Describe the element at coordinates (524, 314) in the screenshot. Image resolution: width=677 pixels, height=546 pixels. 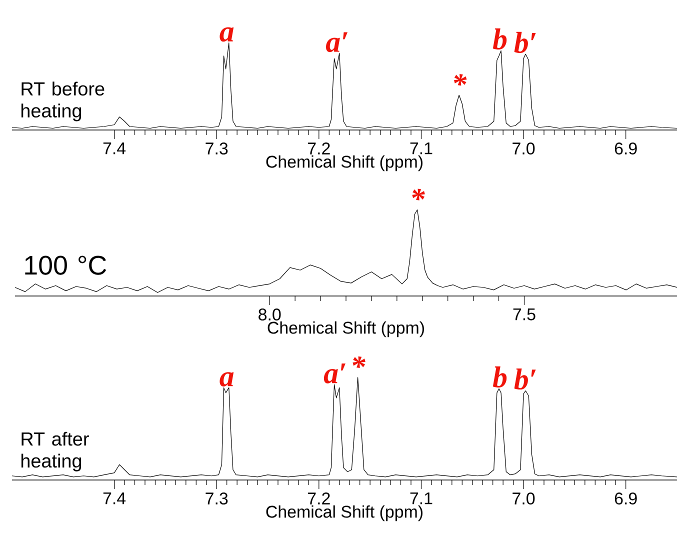
I see `x-tick-label: 7.5` at that location.